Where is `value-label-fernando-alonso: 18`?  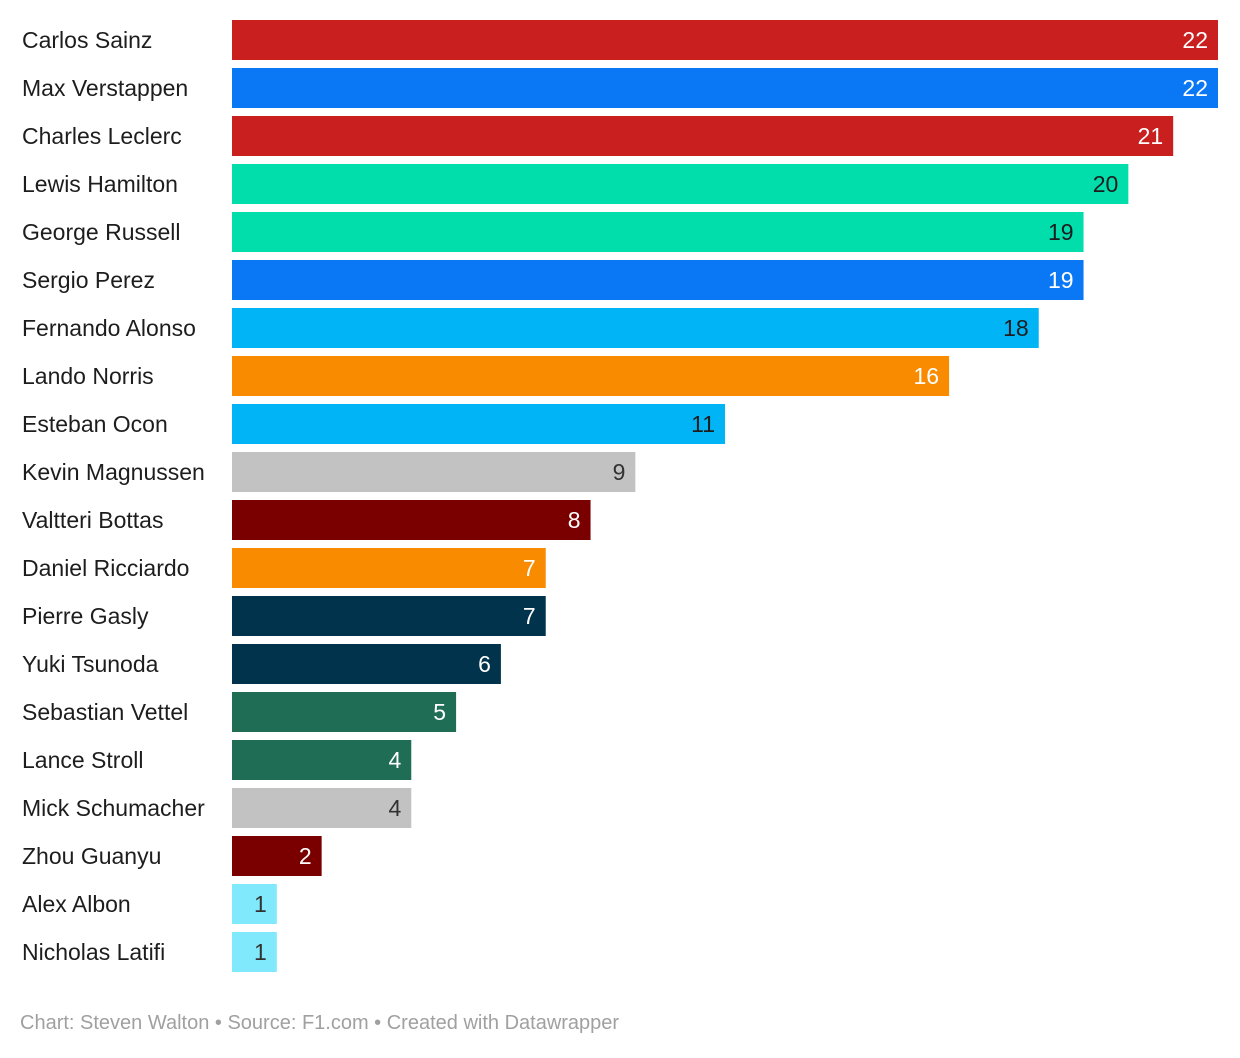
value-label-fernando-alonso: 18 is located at coordinates (1016, 328).